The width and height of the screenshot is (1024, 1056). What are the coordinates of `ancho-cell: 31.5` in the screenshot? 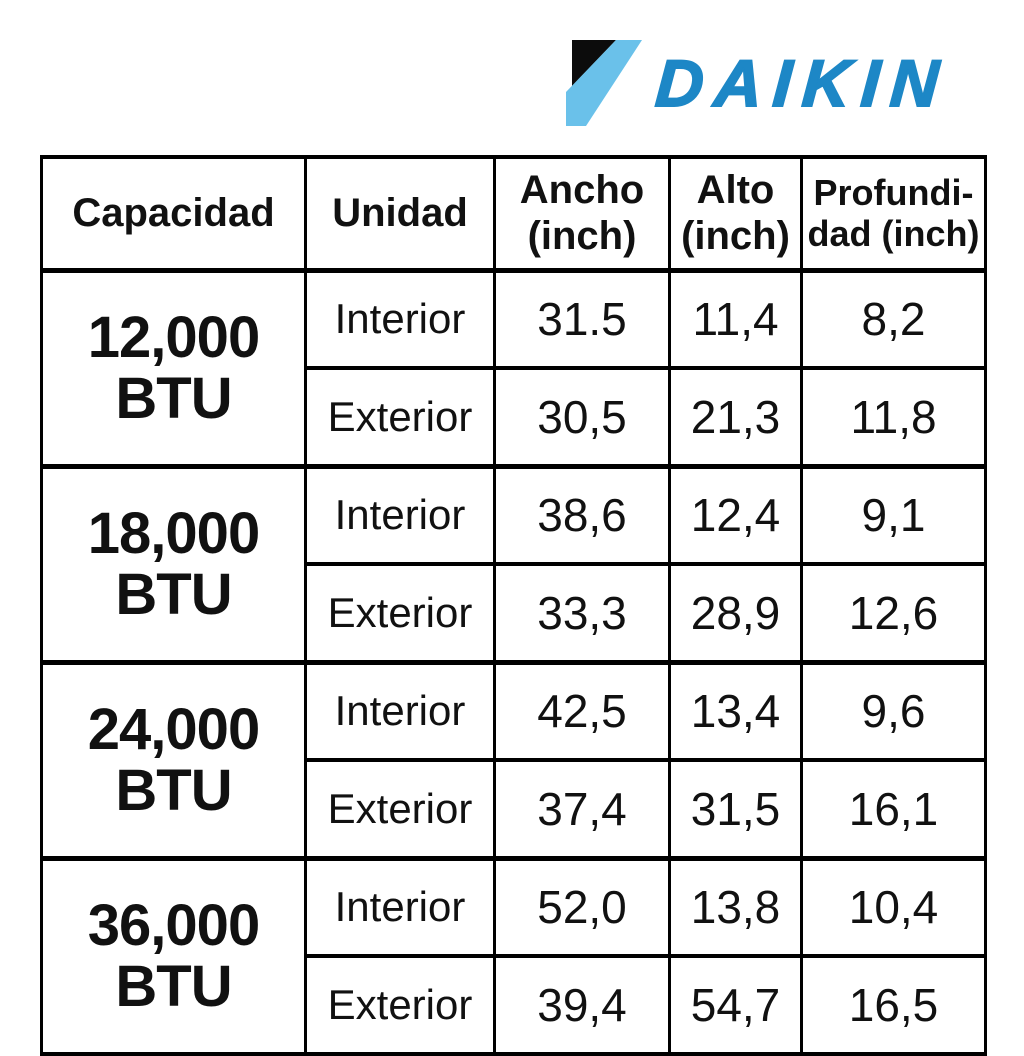 It's located at (582, 318).